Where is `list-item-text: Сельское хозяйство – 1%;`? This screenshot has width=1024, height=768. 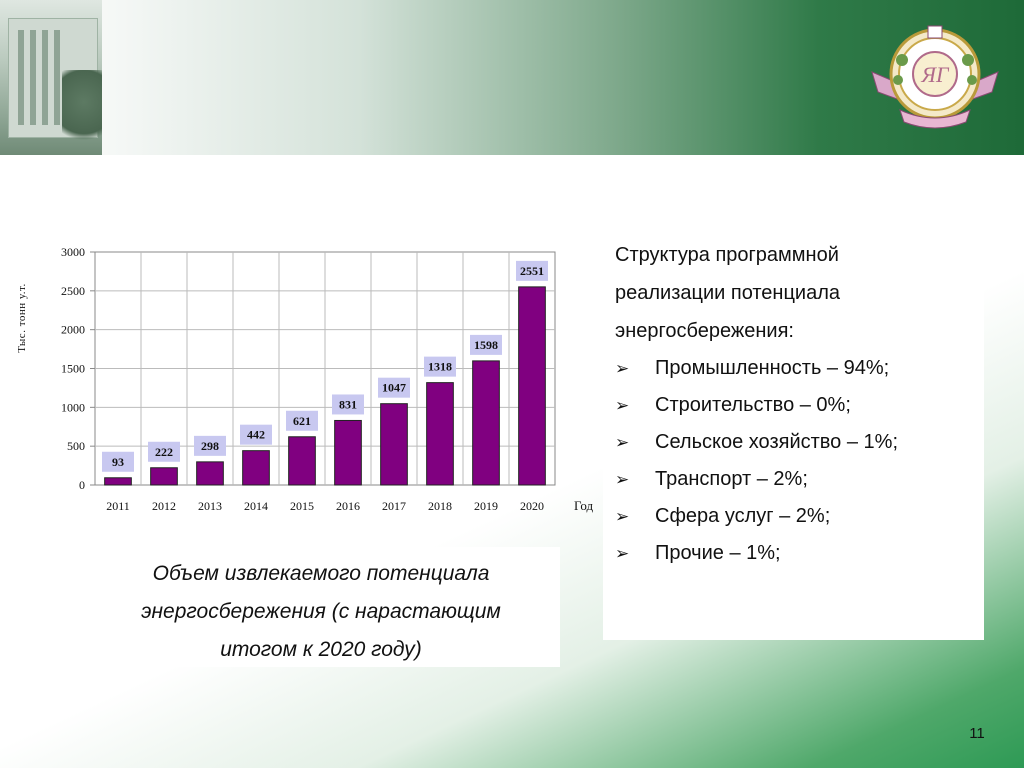
list-item-text: Сельское хозяйство – 1%; is located at coordinates (776, 442).